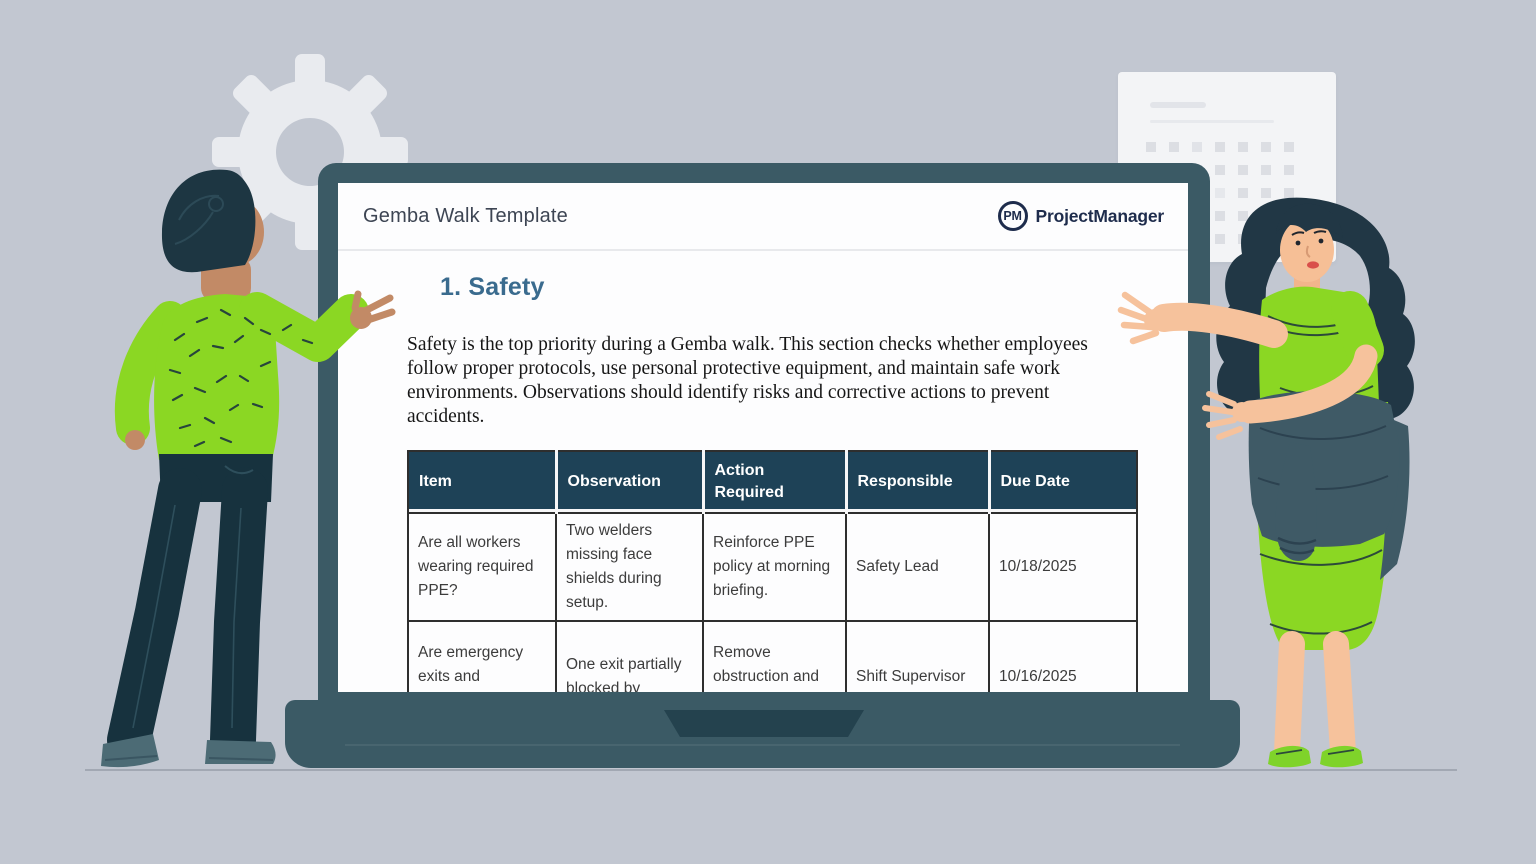 The width and height of the screenshot is (1536, 864). I want to click on man-pointing-illustration, so click(248, 468).